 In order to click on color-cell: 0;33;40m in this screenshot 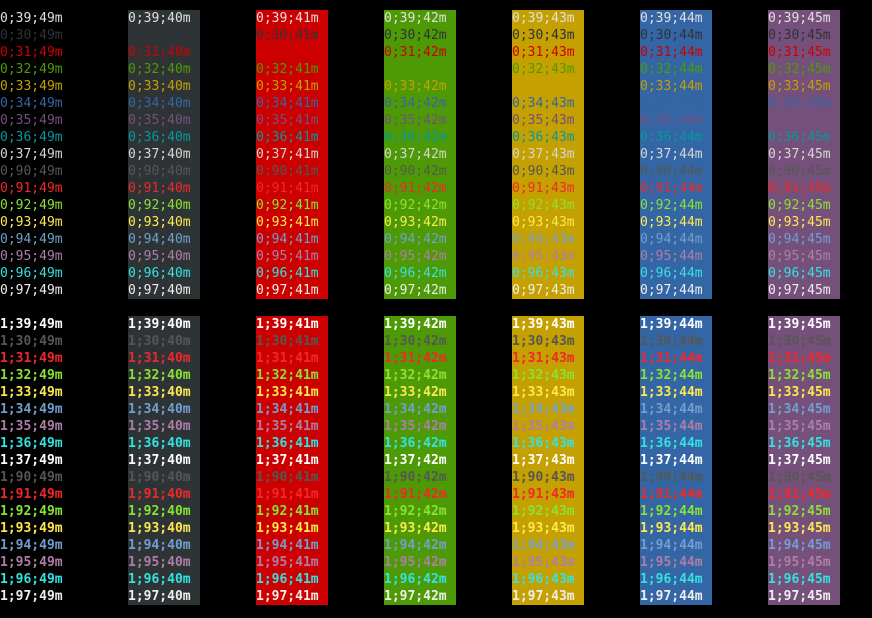, I will do `click(159, 86)`.